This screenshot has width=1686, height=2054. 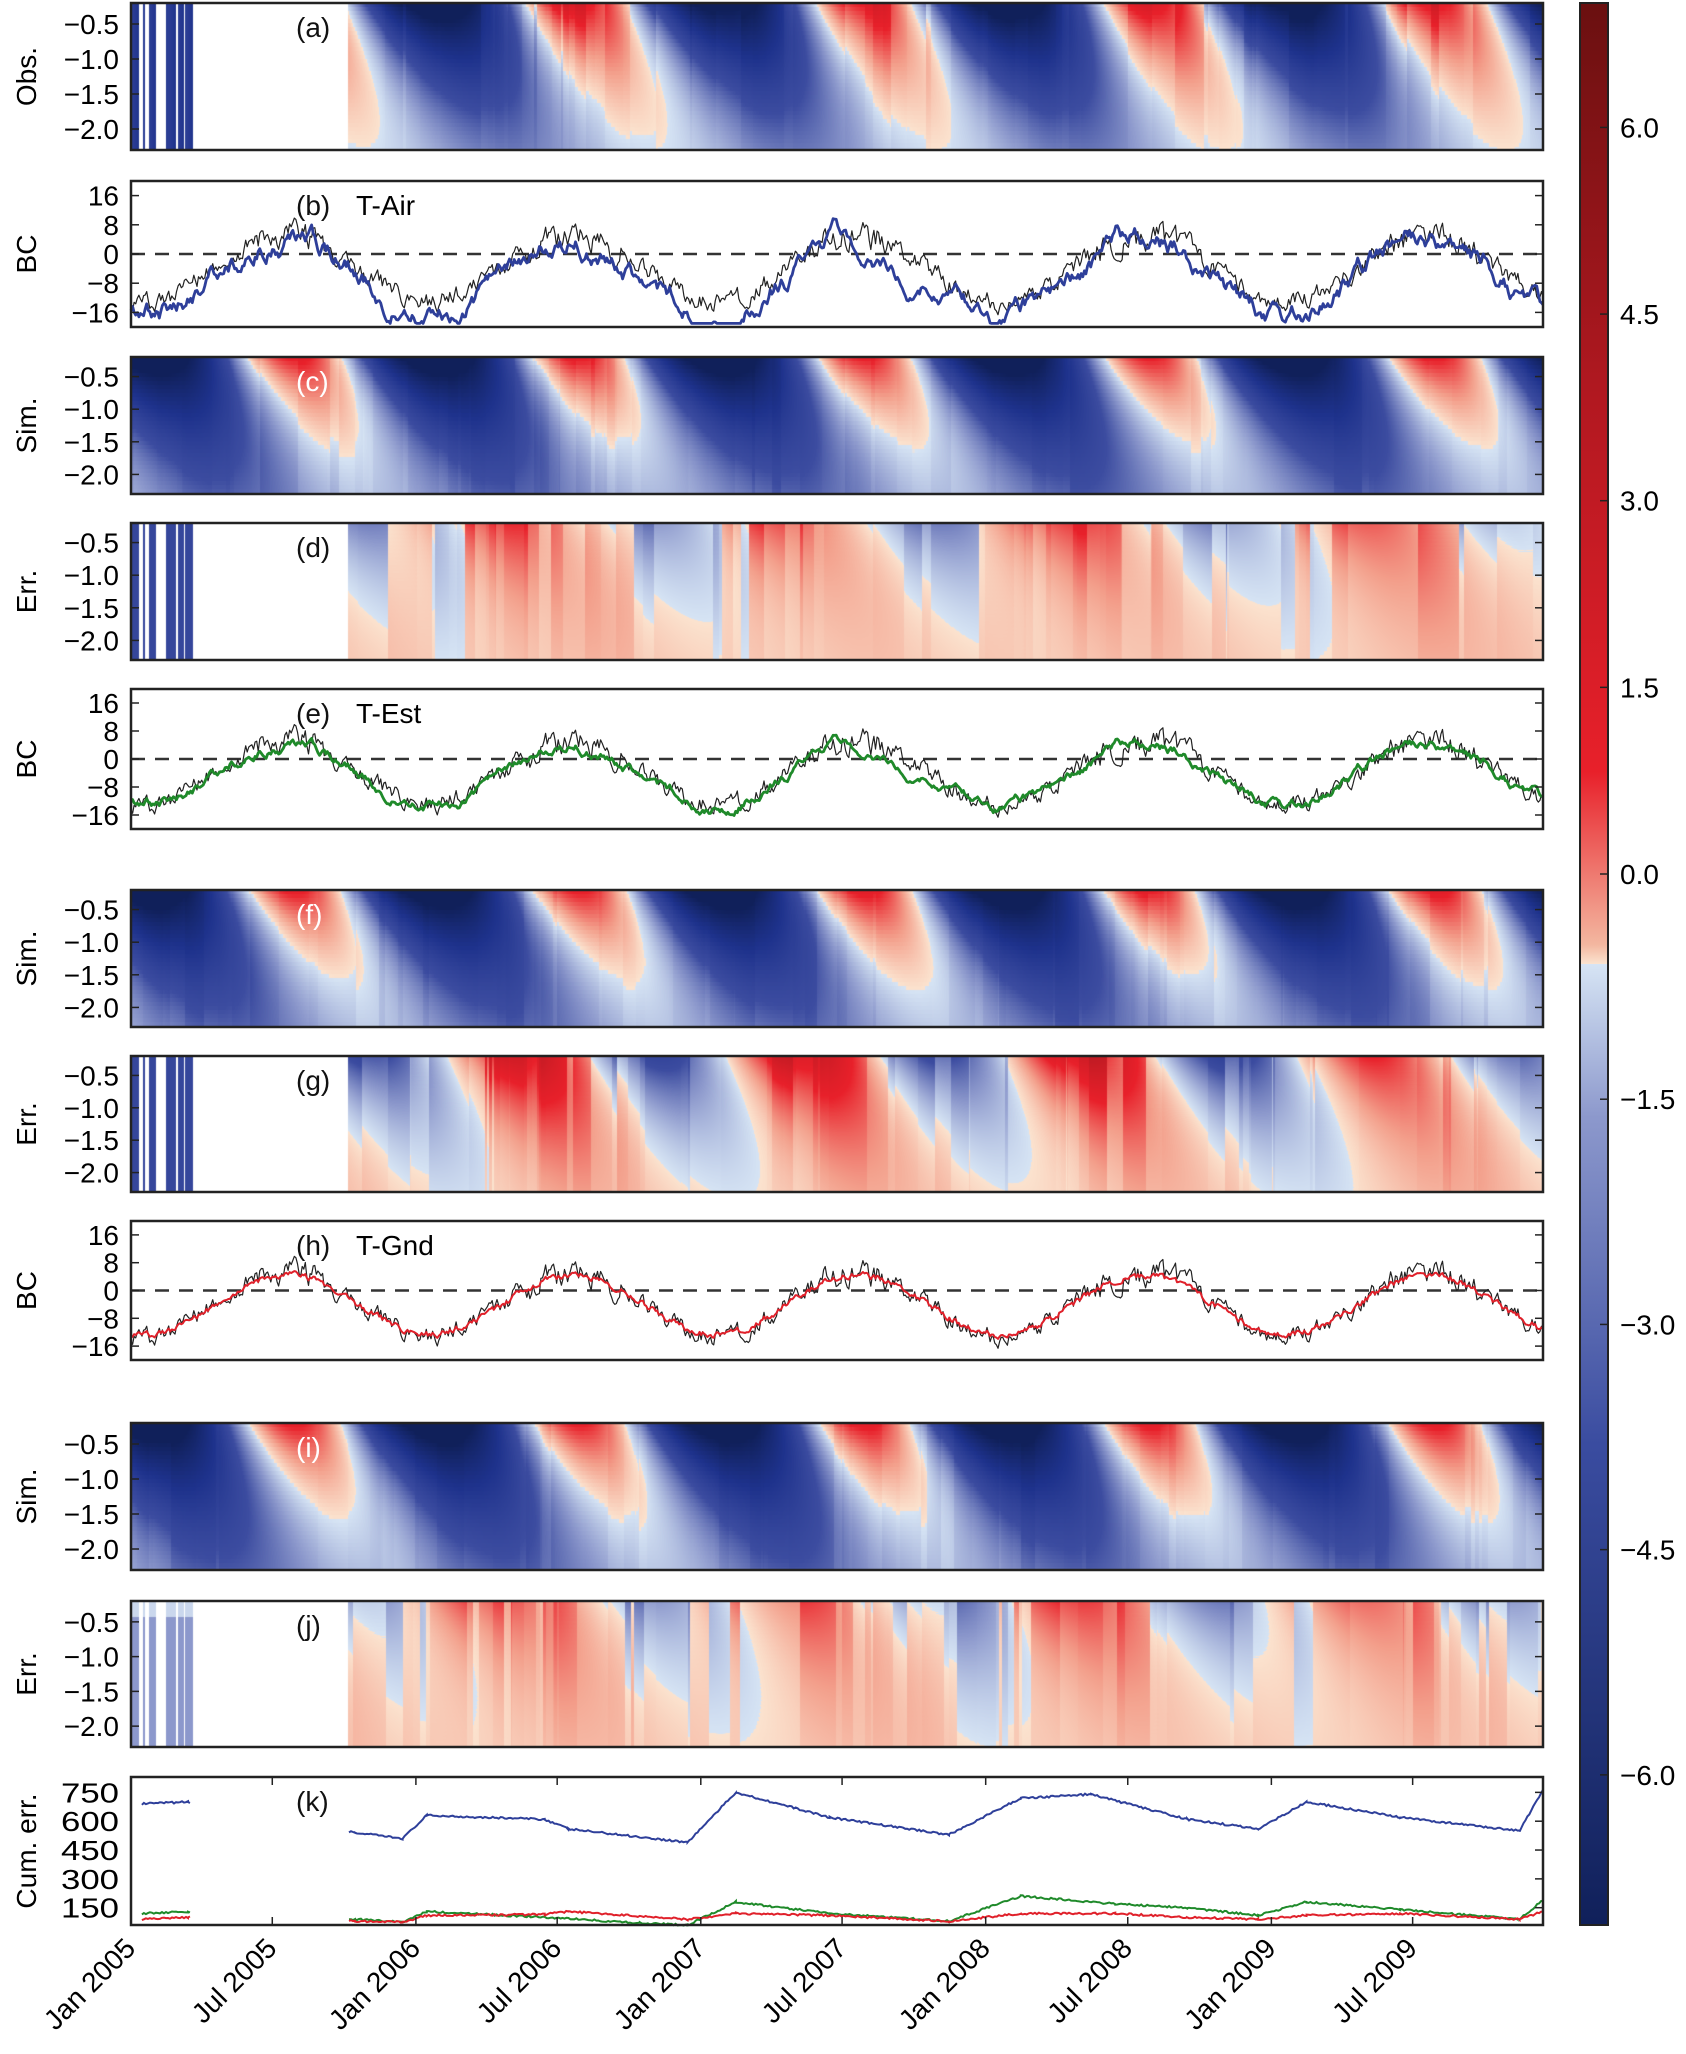 What do you see at coordinates (90, 1879) in the screenshot?
I see `y-tick-label: 300` at bounding box center [90, 1879].